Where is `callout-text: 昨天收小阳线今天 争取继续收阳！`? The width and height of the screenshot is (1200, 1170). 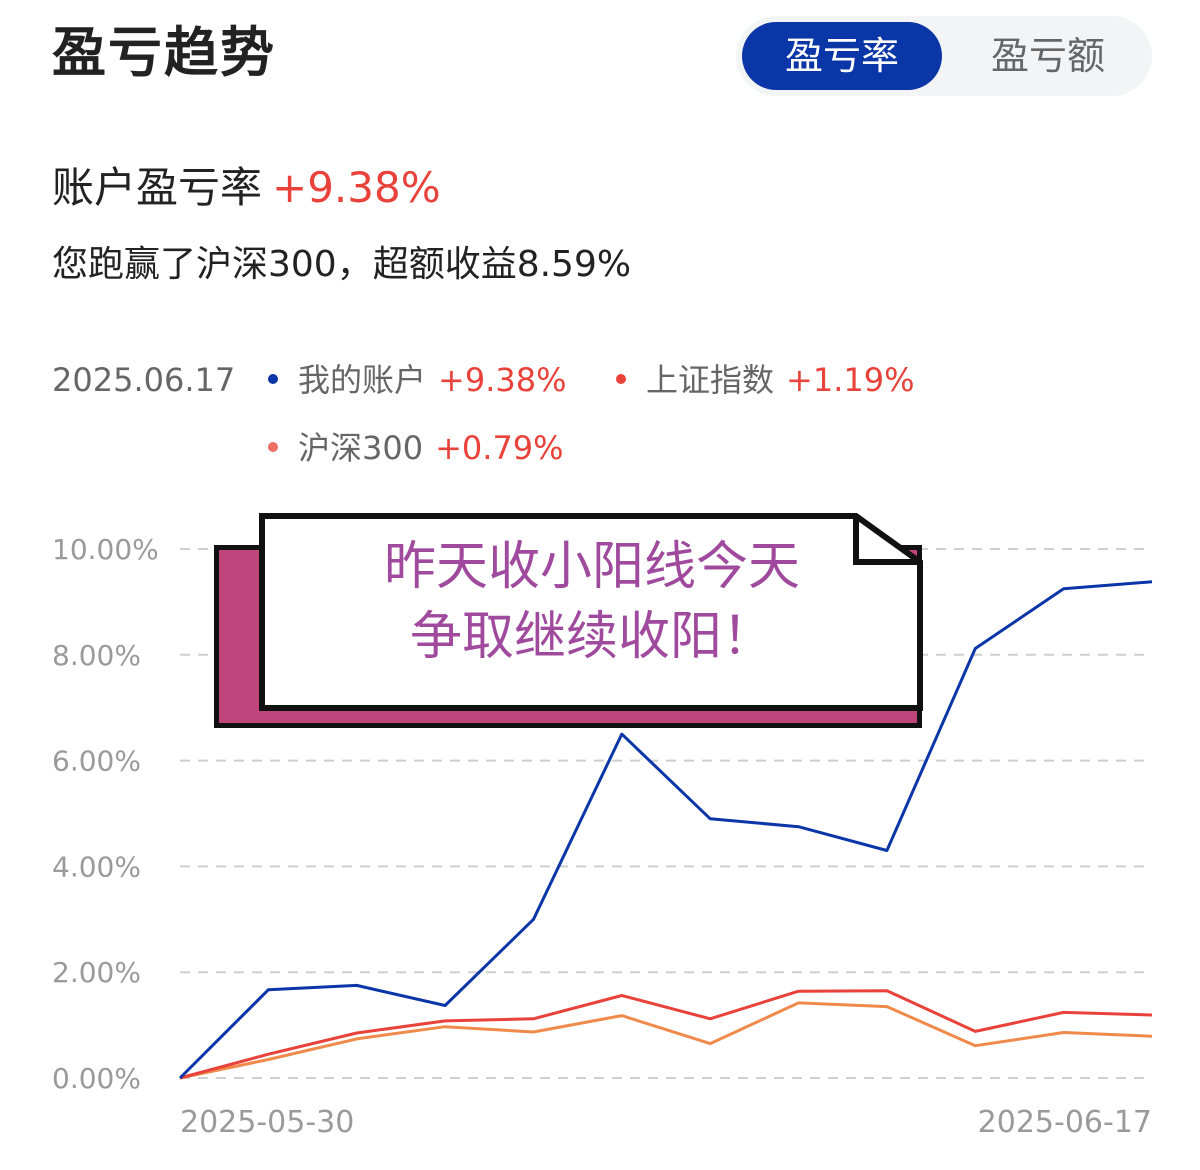 callout-text: 昨天收小阳线今天 争取继续收阳！ is located at coordinates (592, 602).